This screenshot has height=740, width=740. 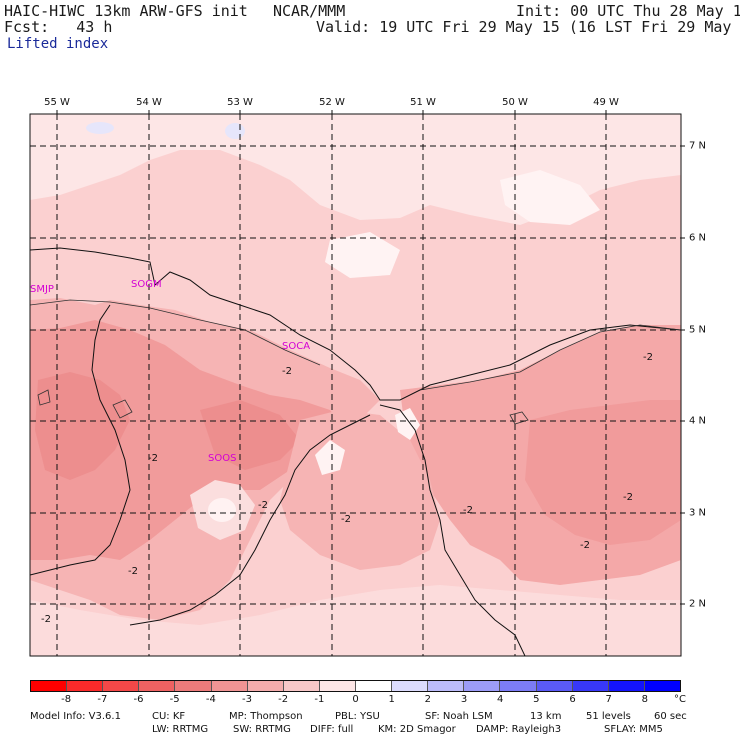 What do you see at coordinates (452, 530) in the screenshot?
I see `border-east` at bounding box center [452, 530].